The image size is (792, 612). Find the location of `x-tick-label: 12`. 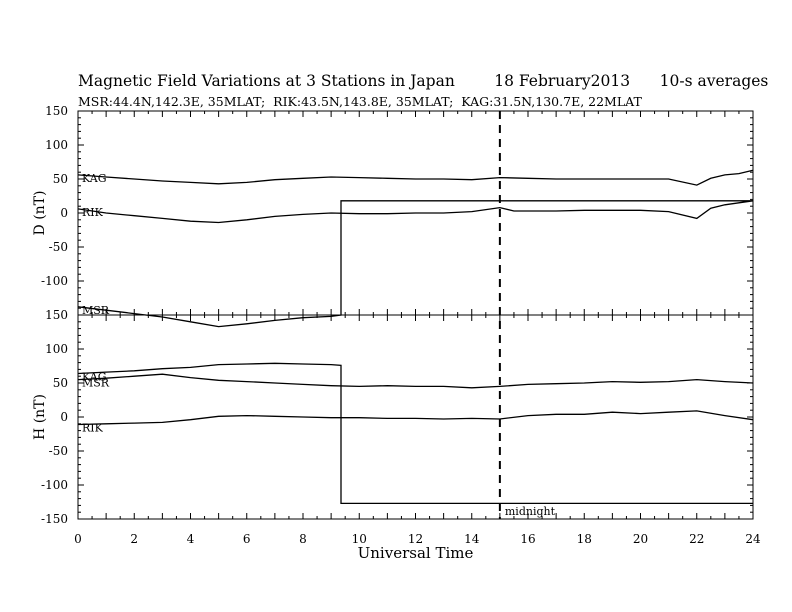

x-tick-label: 12 is located at coordinates (415, 539).